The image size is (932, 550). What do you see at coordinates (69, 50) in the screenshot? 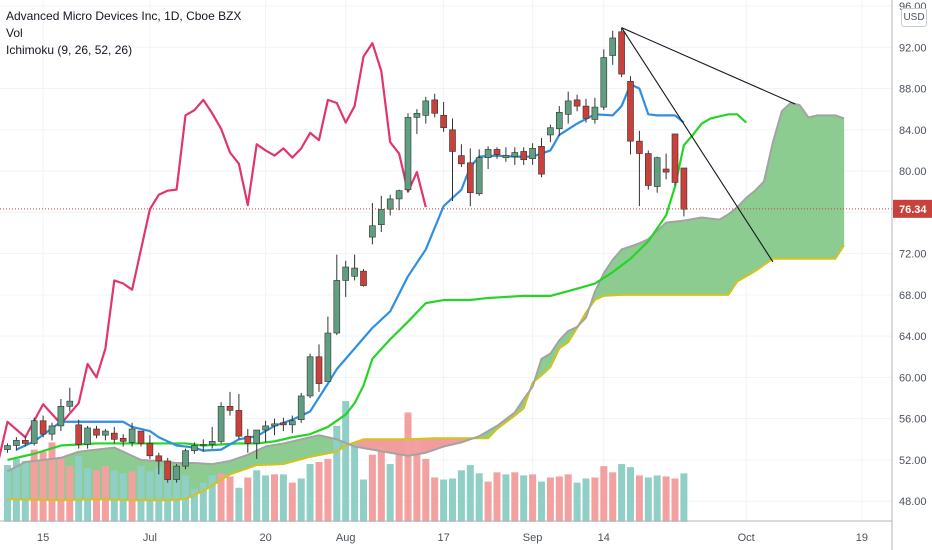
I see `legend-ichimoku: Ichimoku (9, 26, 52, 26)` at bounding box center [69, 50].